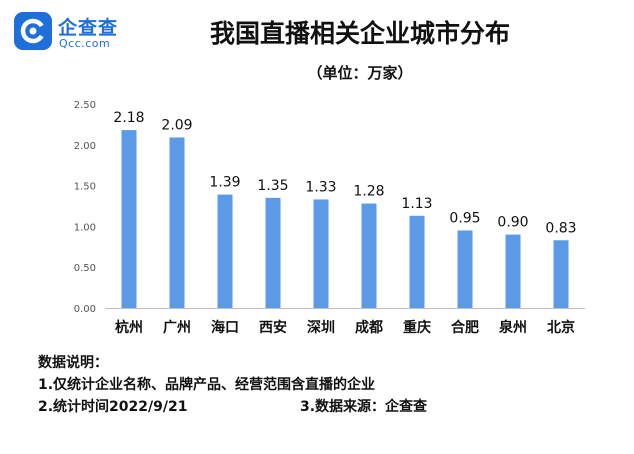 Image resolution: width=634 pixels, height=454 pixels. What do you see at coordinates (85, 268) in the screenshot?
I see `y-tick-label: 0.50` at bounding box center [85, 268].